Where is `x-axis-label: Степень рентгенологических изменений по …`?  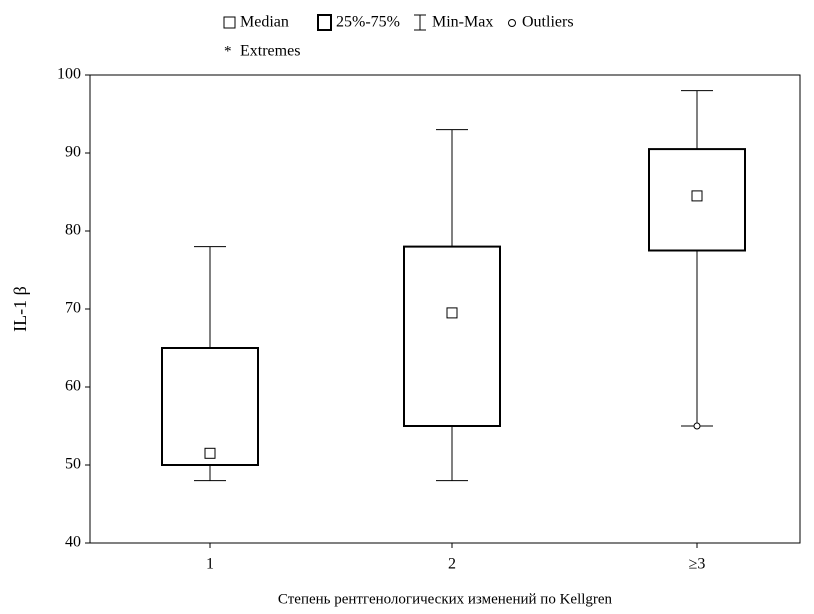
x-axis-label: Степень рентгенологических изменений по … is located at coordinates (445, 599).